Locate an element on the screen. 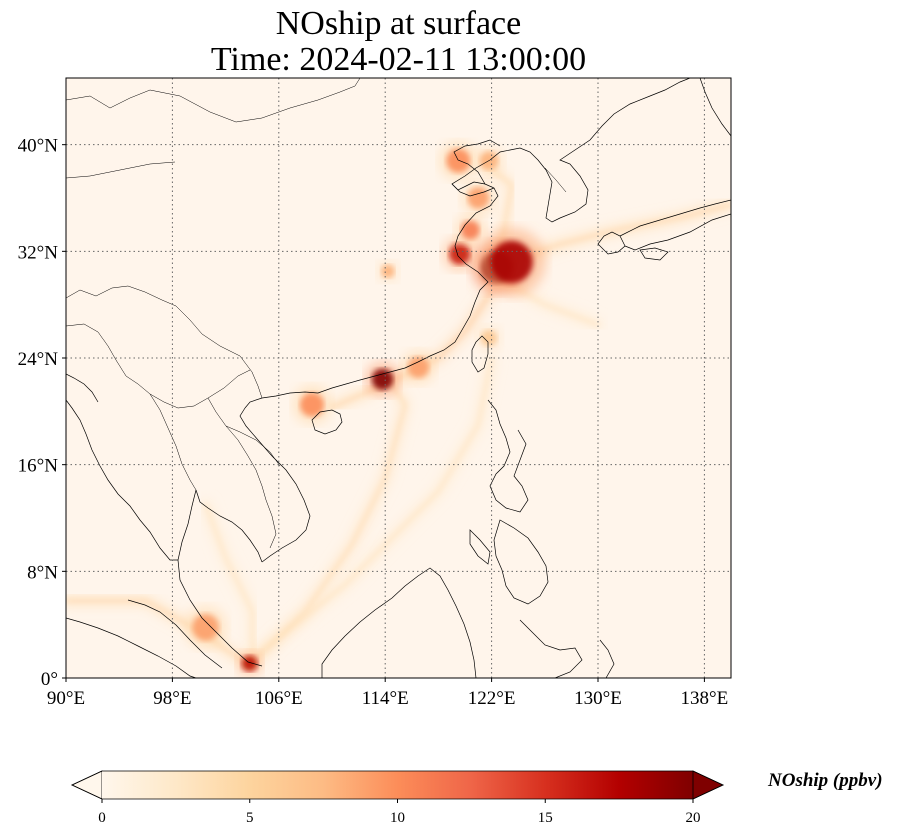 Image resolution: width=904 pixels, height=836 pixels. lat-tick-label: 40°N is located at coordinates (38, 146).